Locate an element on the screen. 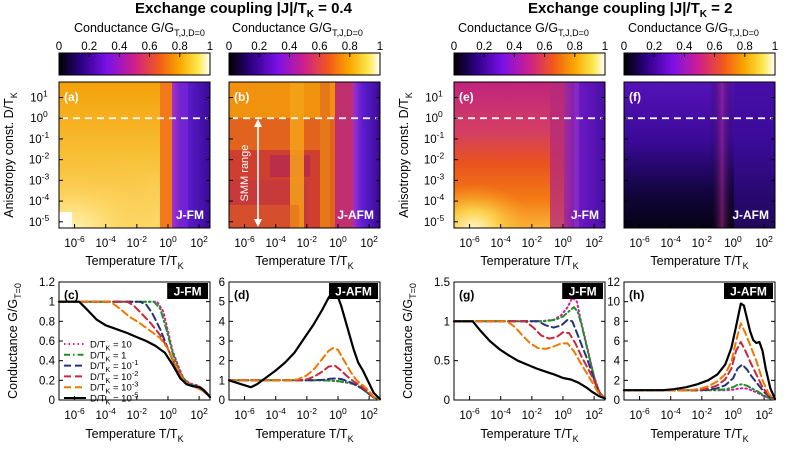  heatmap-e-glow is located at coordinates (509, 188).